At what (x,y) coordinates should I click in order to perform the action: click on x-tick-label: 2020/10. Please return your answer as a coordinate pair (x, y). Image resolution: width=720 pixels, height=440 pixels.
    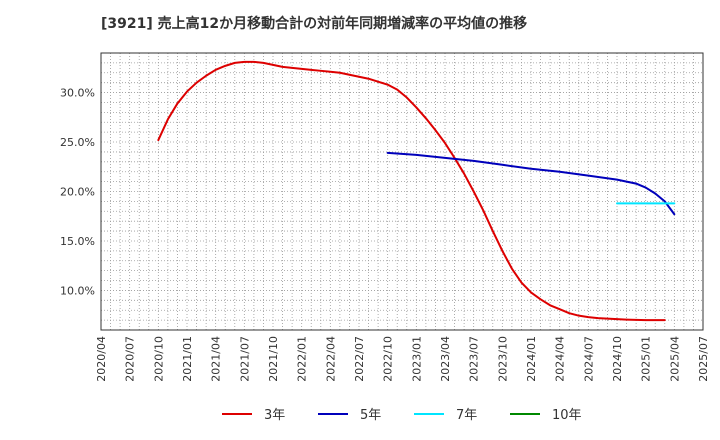
    Looking at the image, I should click on (158, 359).